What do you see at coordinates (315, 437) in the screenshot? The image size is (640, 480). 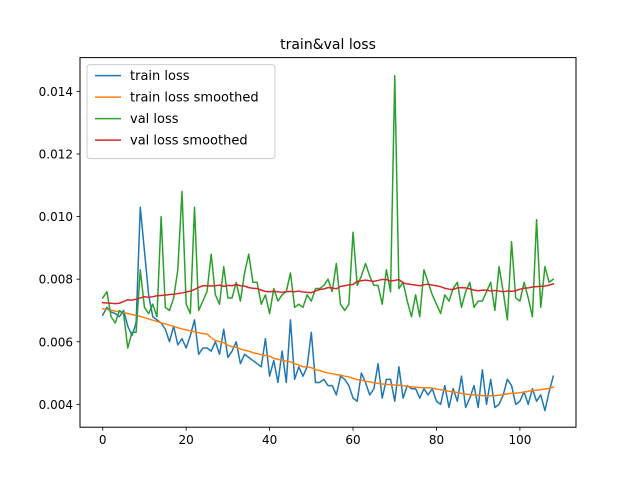 I see `x-axis: 0 20 40 60 80 100` at bounding box center [315, 437].